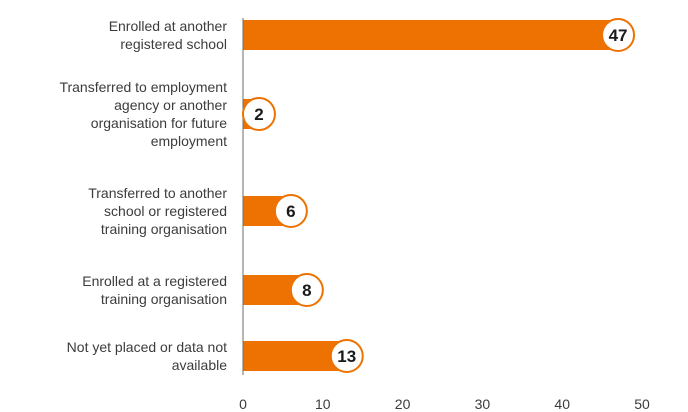  Describe the element at coordinates (165, 211) in the screenshot. I see `category-label: school or registered` at that location.